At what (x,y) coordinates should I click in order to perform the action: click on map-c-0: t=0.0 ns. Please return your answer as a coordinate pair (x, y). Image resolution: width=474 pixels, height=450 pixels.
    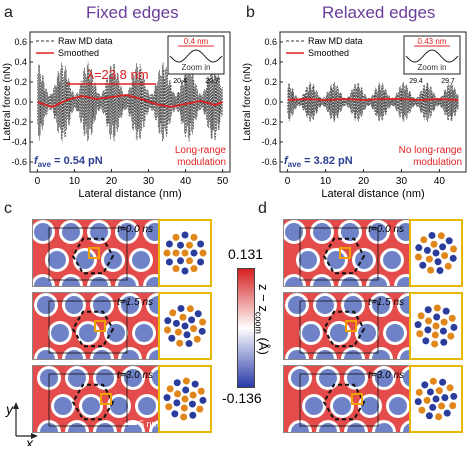
    Looking at the image, I should click on (95, 253).